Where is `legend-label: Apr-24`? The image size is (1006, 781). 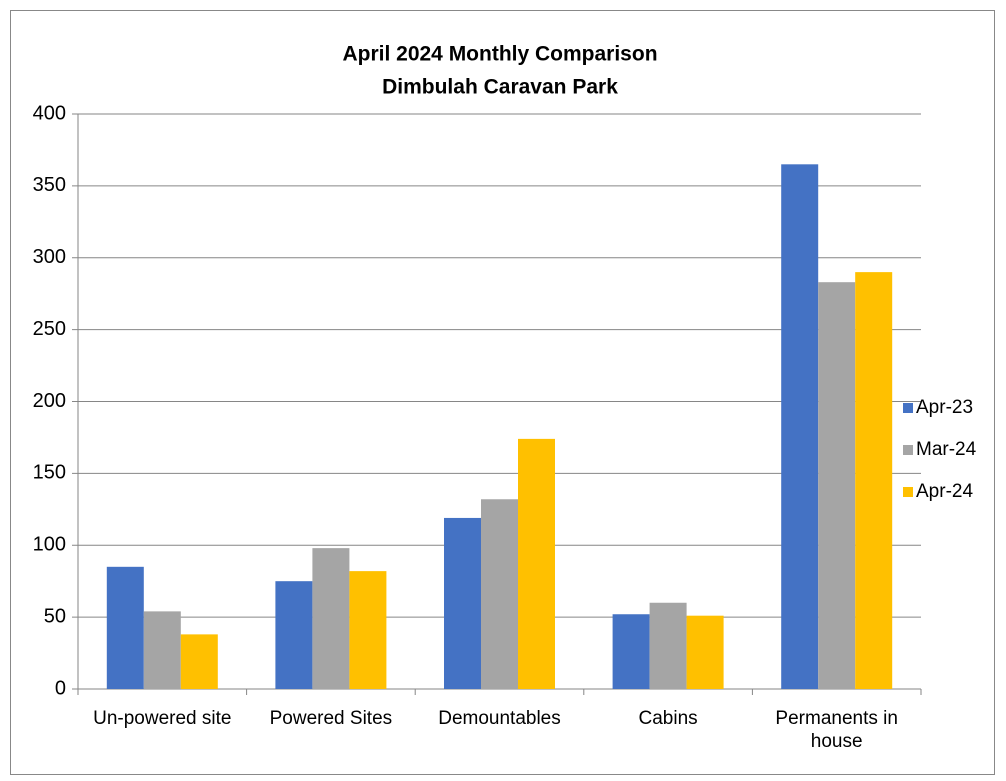
legend-label: Apr-24 is located at coordinates (944, 491).